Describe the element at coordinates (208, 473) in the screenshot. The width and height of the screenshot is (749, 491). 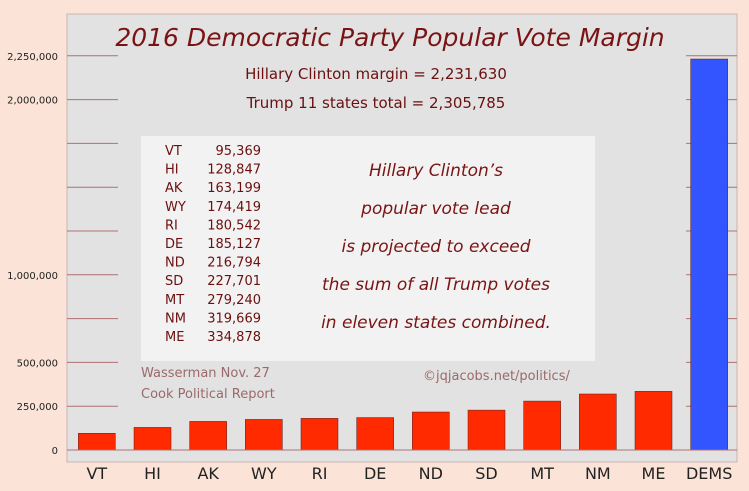
I see `x-tick-label: AK` at that location.